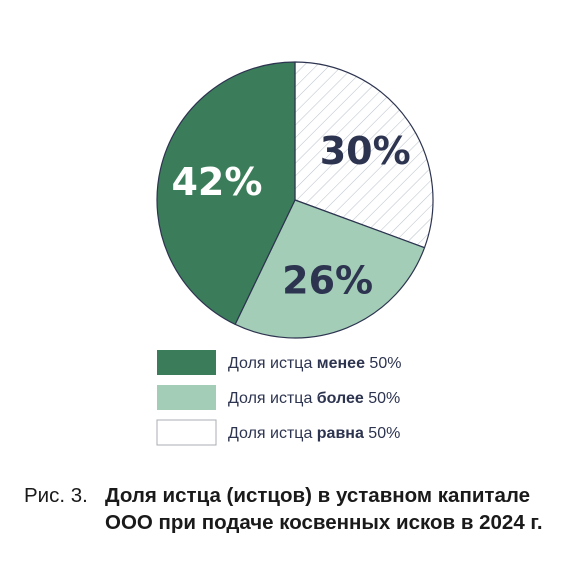 The image size is (588, 582). What do you see at coordinates (56, 495) in the screenshot?
I see `caption-prefix: Рис. 3.` at bounding box center [56, 495].